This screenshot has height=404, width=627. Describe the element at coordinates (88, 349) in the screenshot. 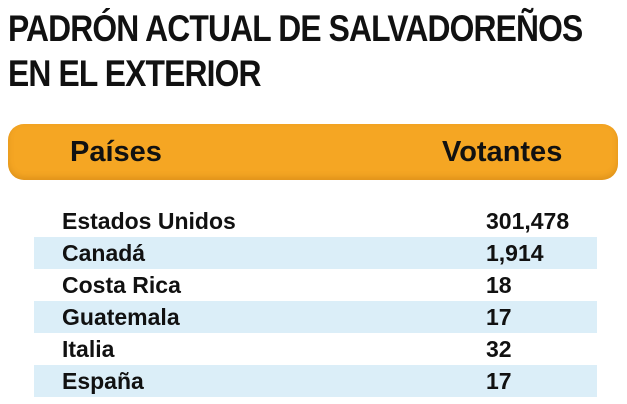

I see `country-cell: Italia` at that location.